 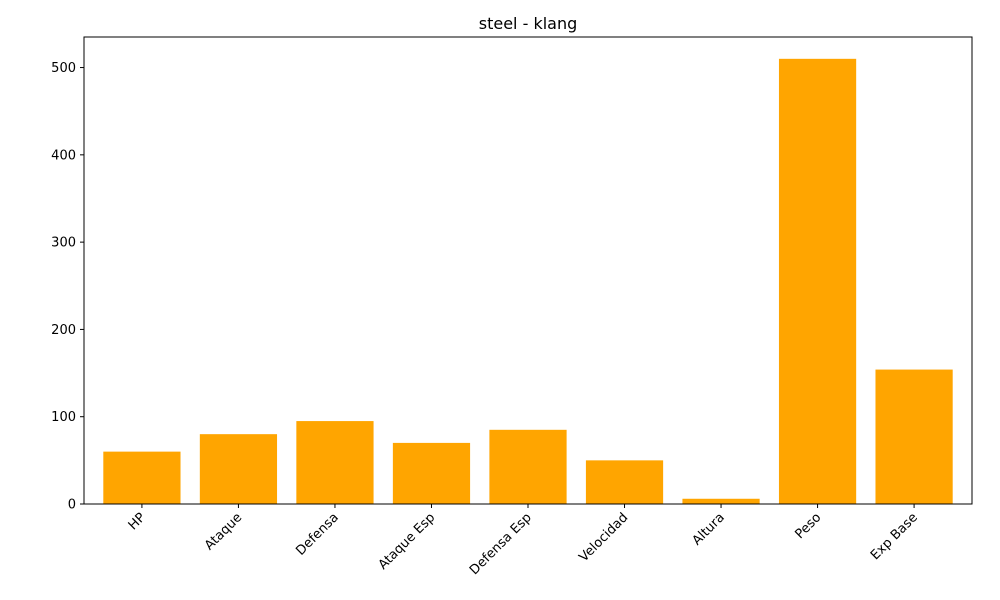 I want to click on bar-ataque-esp, so click(x=431, y=473).